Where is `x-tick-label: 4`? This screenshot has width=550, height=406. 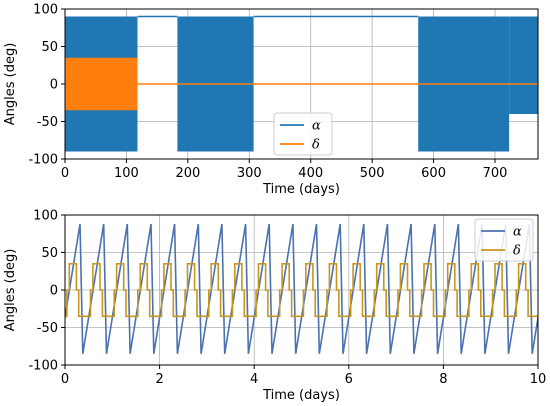
x-tick-label: 4 is located at coordinates (254, 379).